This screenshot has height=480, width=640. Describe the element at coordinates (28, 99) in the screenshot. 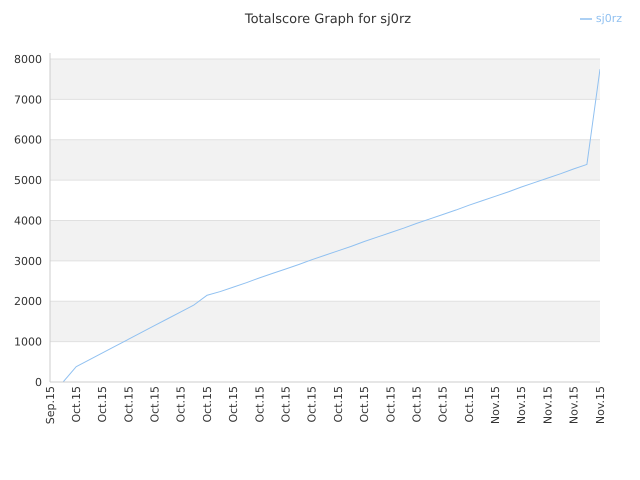

I see `y-tick-label: 7000` at that location.